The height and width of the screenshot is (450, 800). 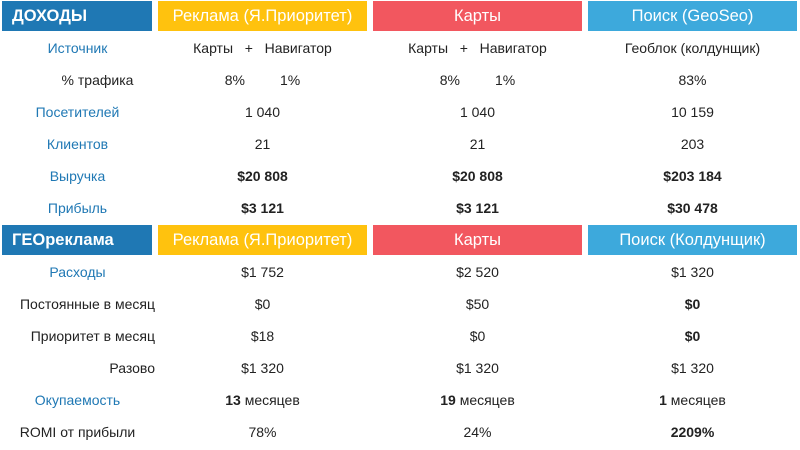 I want to click on payback-col3-unit: месяцев, so click(x=698, y=400).